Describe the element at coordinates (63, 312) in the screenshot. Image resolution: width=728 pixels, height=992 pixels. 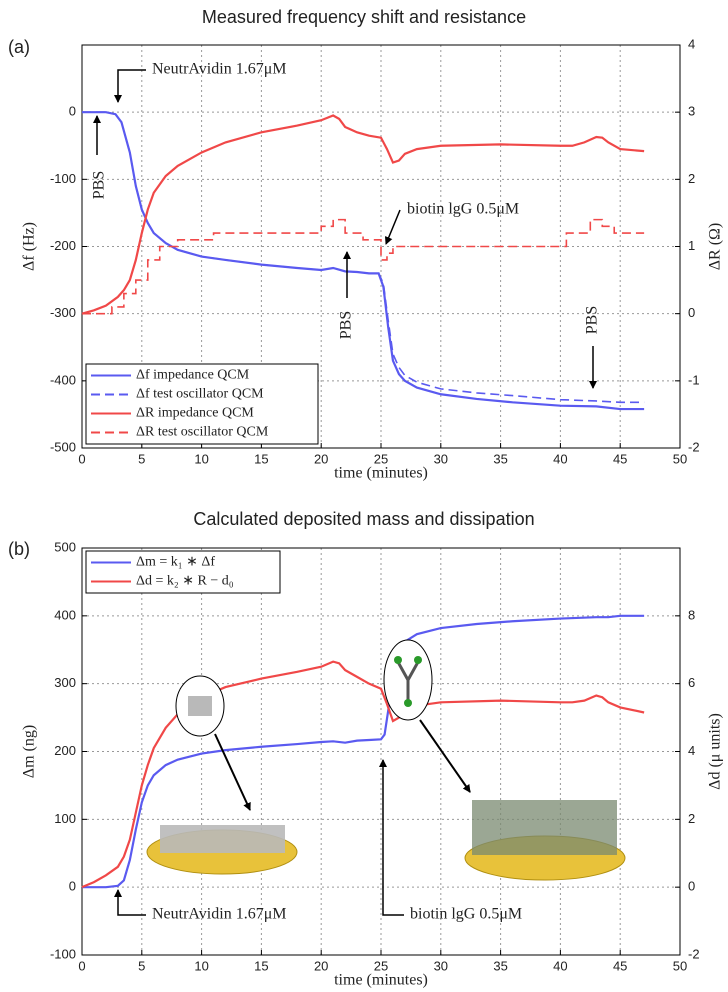
I see `y-tick-label: -300` at that location.